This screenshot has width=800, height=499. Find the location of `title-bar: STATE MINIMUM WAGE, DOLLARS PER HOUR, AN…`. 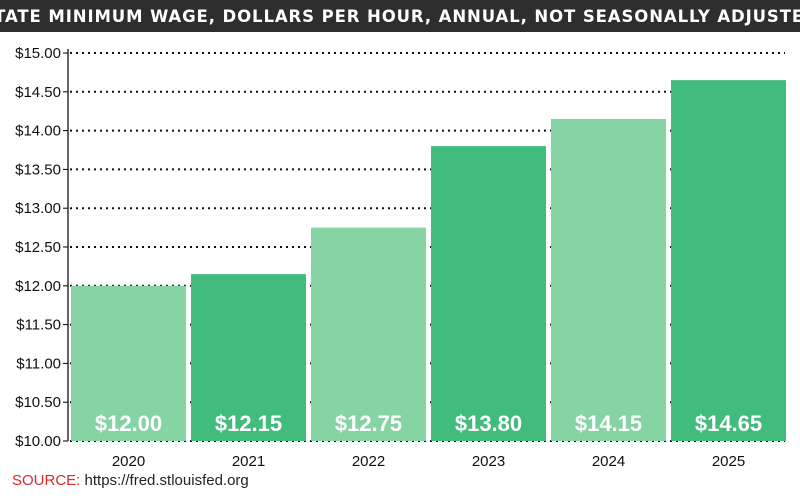

title-bar: STATE MINIMUM WAGE, DOLLARS PER HOUR, AN… is located at coordinates (400, 16).